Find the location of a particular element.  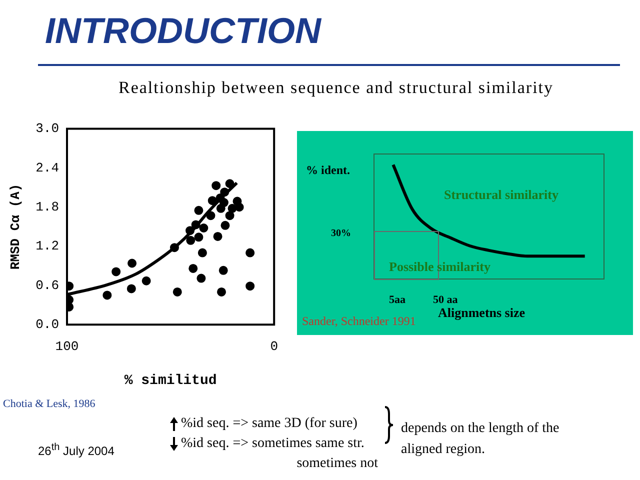

chart-title: INTRODUCTION is located at coordinates (183, 31).